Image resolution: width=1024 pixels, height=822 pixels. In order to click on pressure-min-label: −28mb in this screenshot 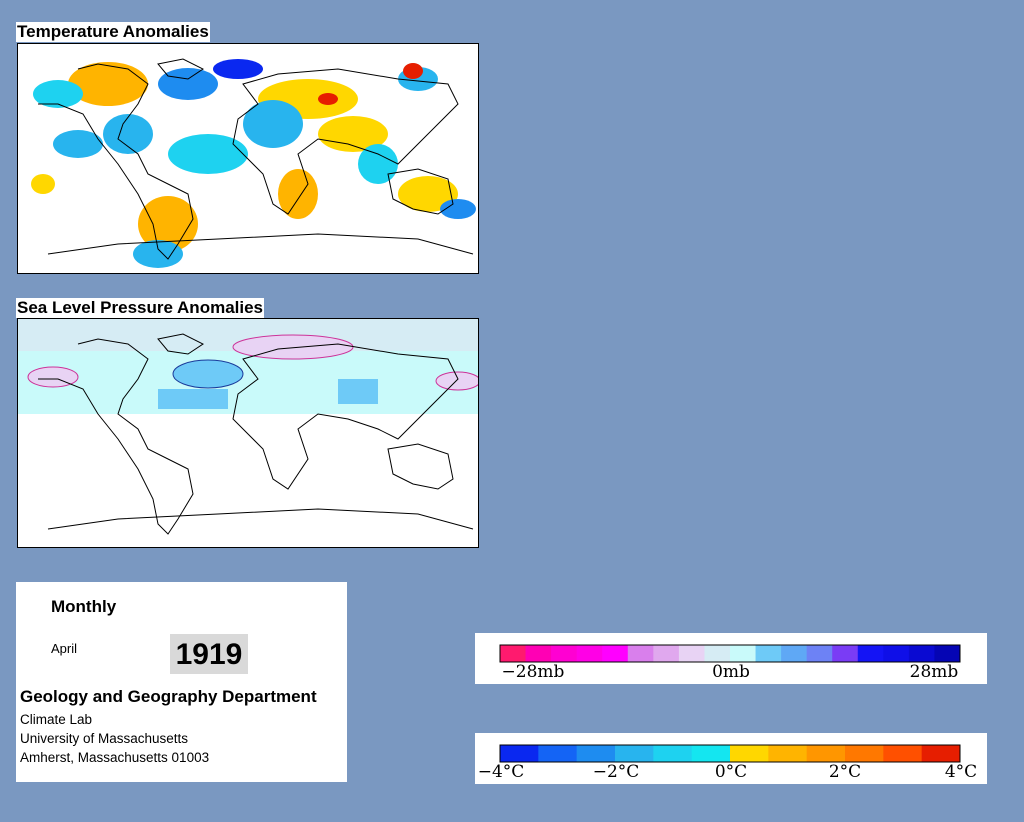, I will do `click(533, 672)`.